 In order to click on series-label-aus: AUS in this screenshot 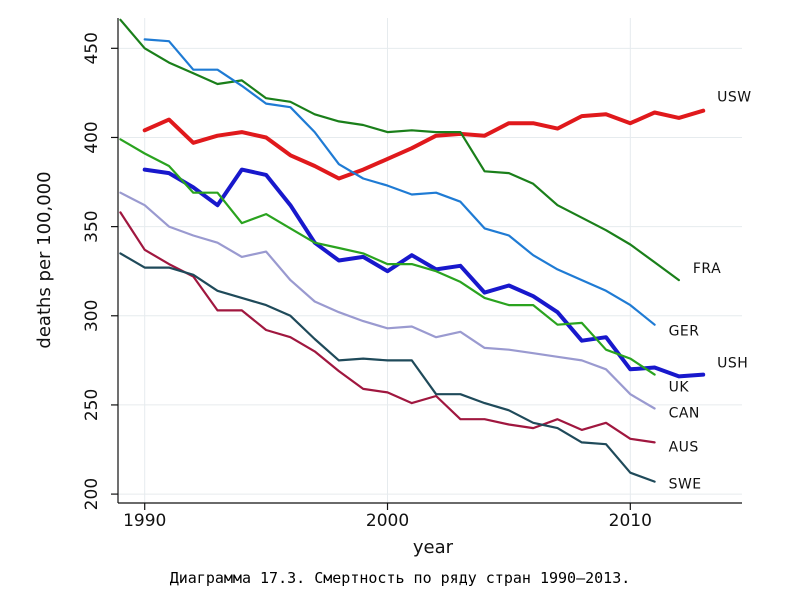, I will do `click(684, 447)`.